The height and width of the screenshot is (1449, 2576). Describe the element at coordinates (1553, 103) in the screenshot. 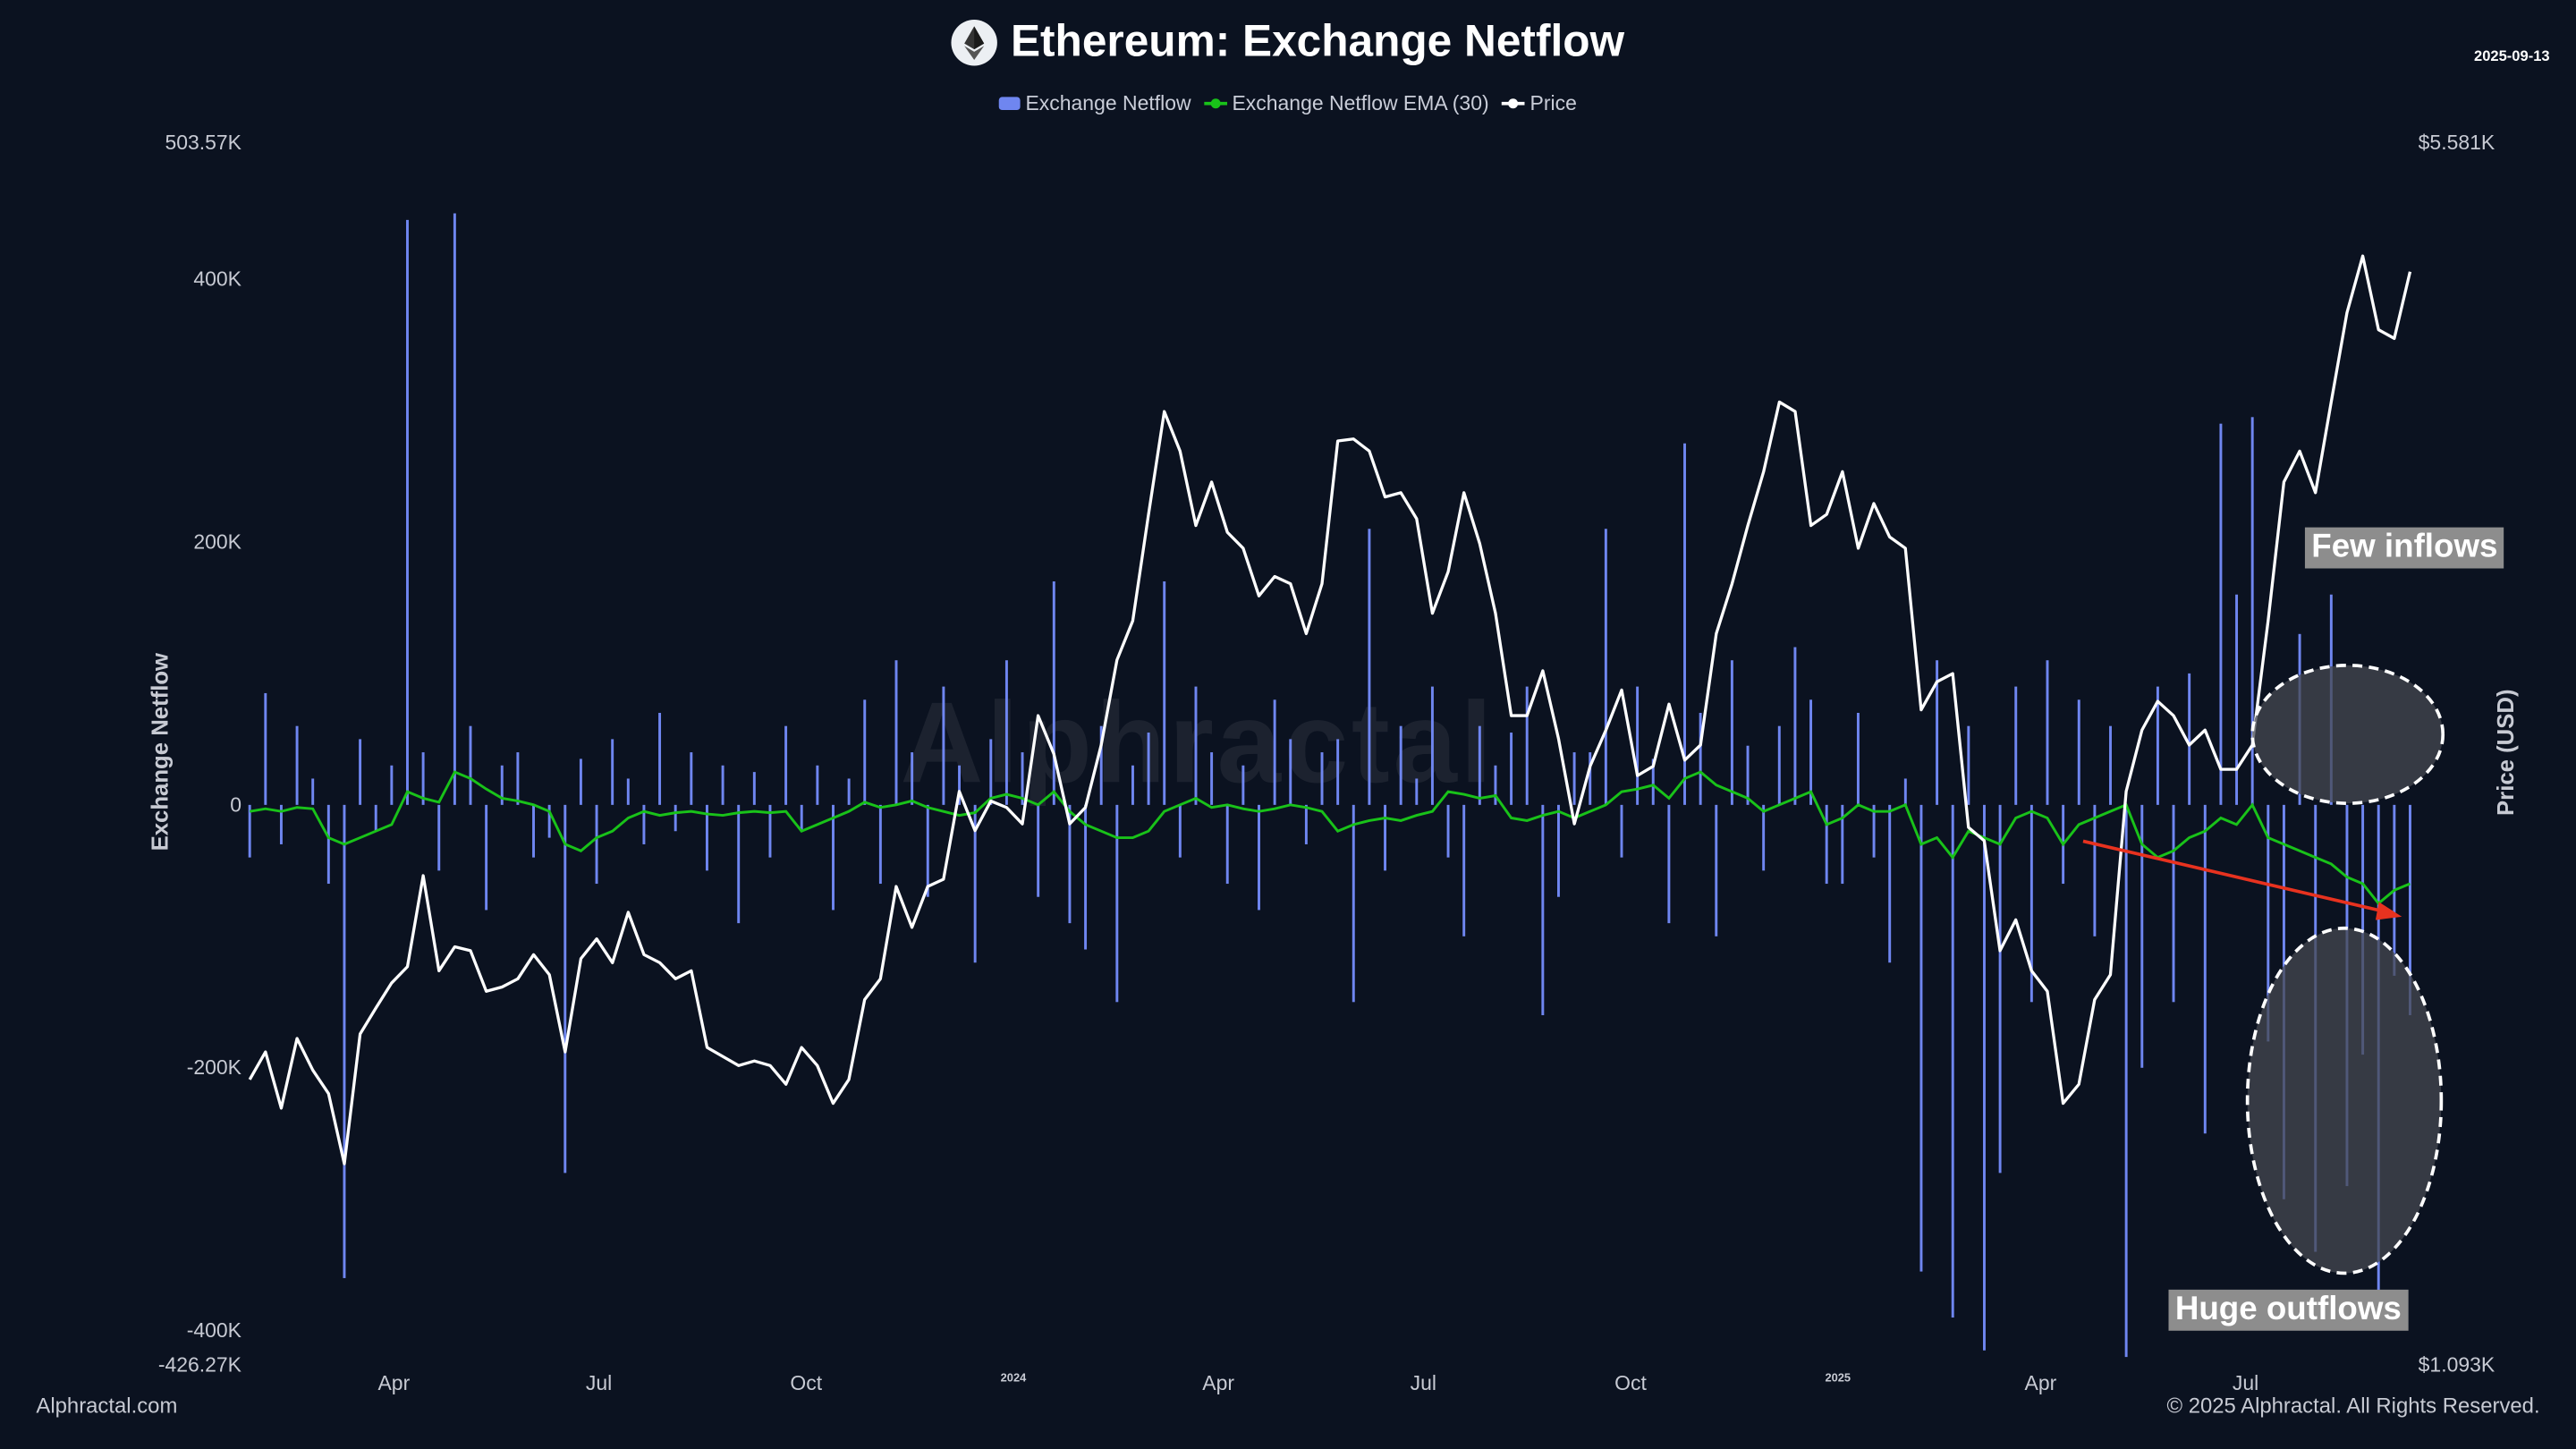

I see `legend-label: Price` at that location.